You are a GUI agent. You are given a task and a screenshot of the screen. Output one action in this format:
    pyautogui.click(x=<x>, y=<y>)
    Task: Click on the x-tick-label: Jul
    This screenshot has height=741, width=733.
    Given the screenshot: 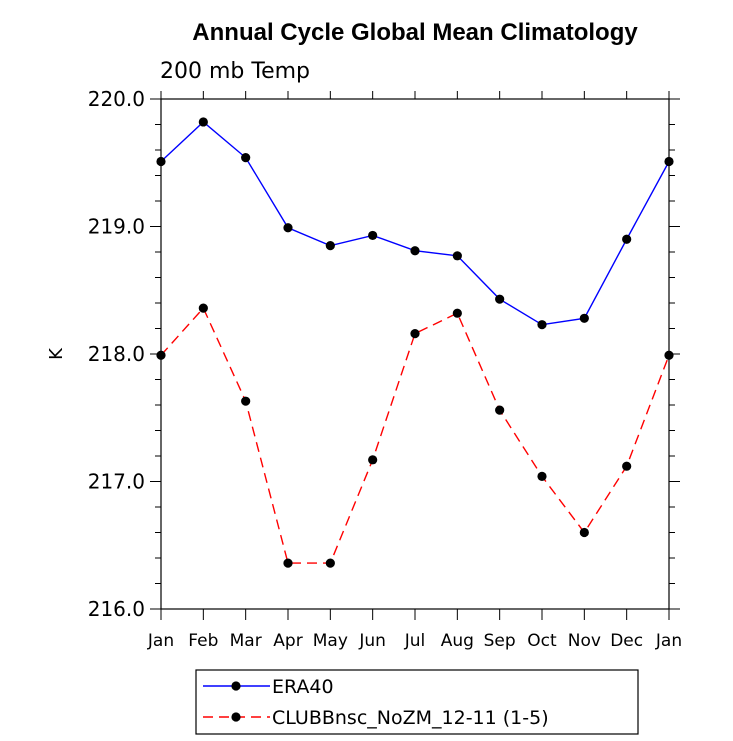 What is the action you would take?
    pyautogui.click(x=415, y=641)
    